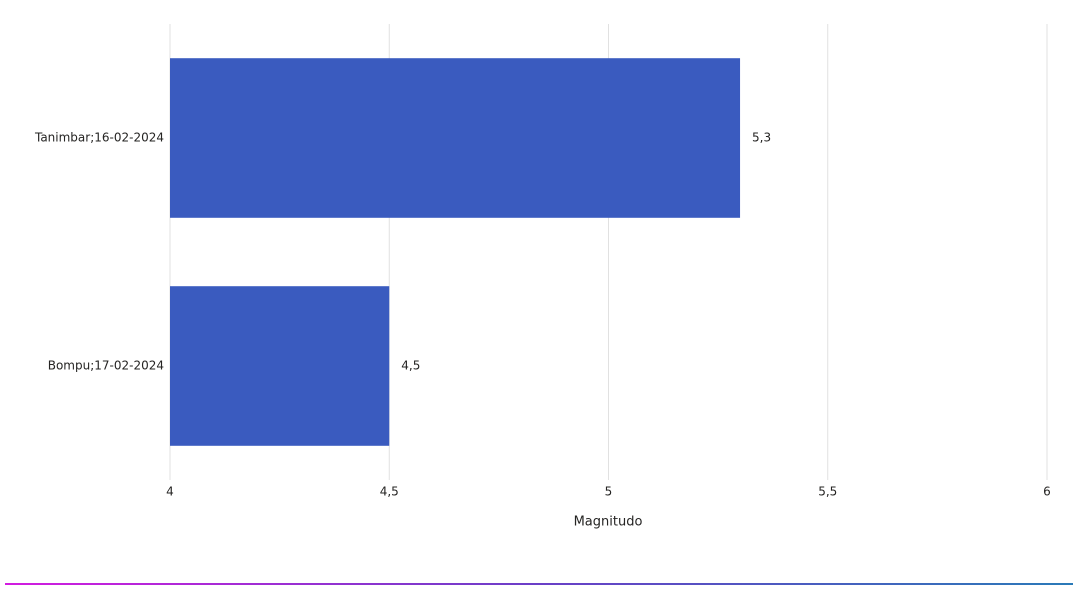  Describe the element at coordinates (106, 366) in the screenshot. I see `y-tick-label: Bompu;17-02-2024` at that location.